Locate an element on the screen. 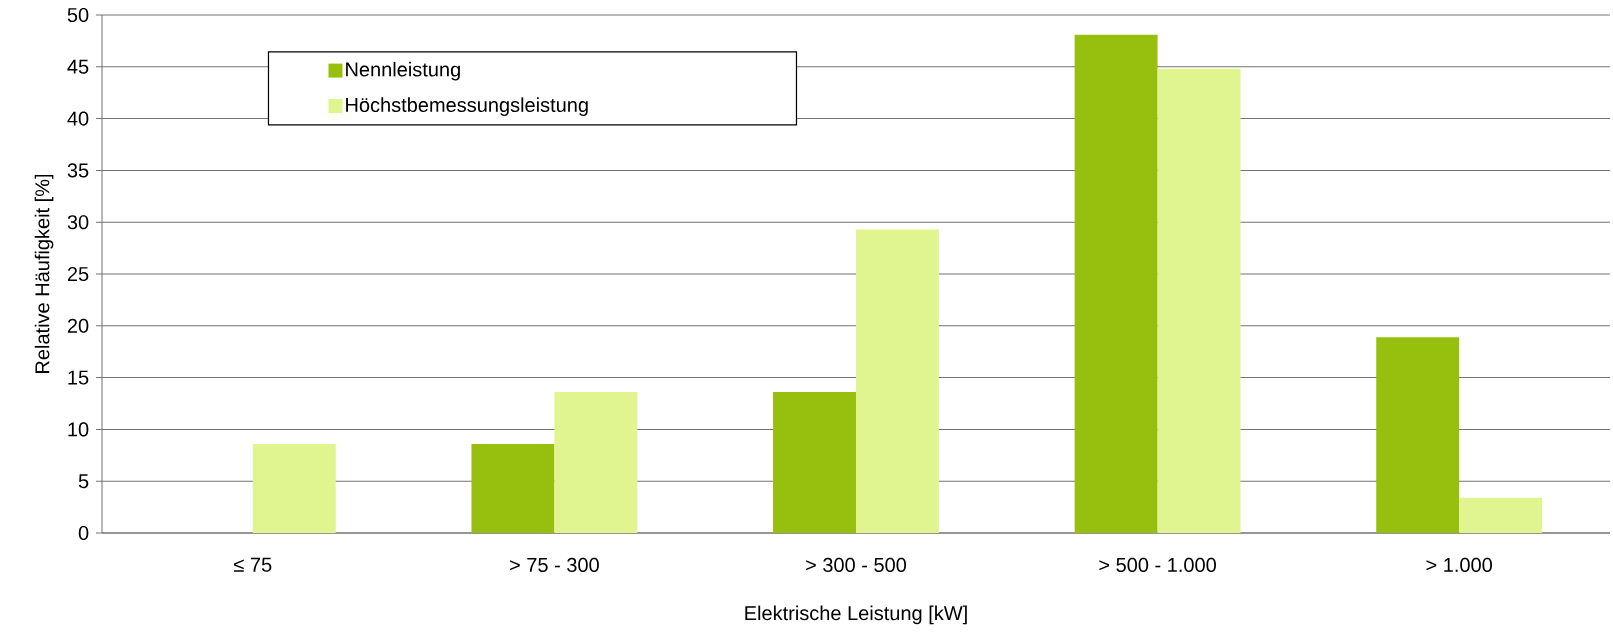 The image size is (1613, 635). x-tick-label: > 300 - 500 is located at coordinates (856, 565).